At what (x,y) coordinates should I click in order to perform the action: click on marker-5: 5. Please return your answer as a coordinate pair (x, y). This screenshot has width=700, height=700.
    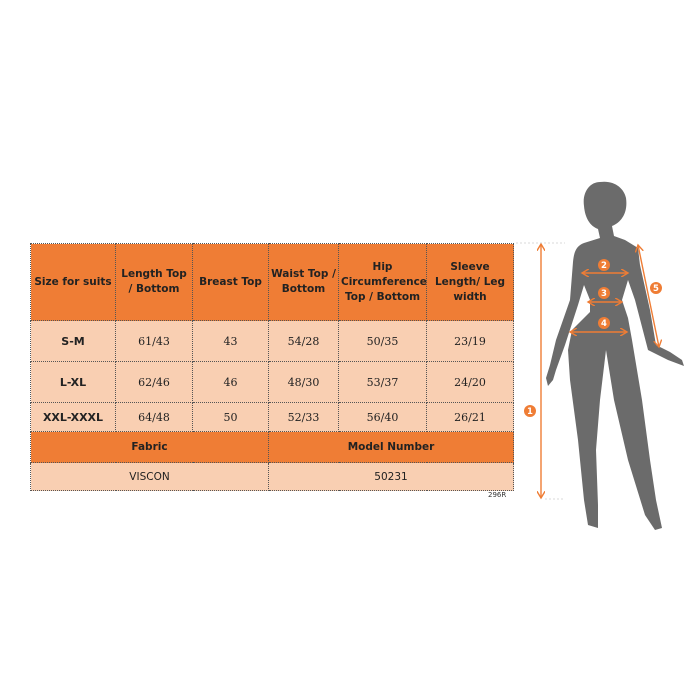
    Looking at the image, I should click on (656, 289).